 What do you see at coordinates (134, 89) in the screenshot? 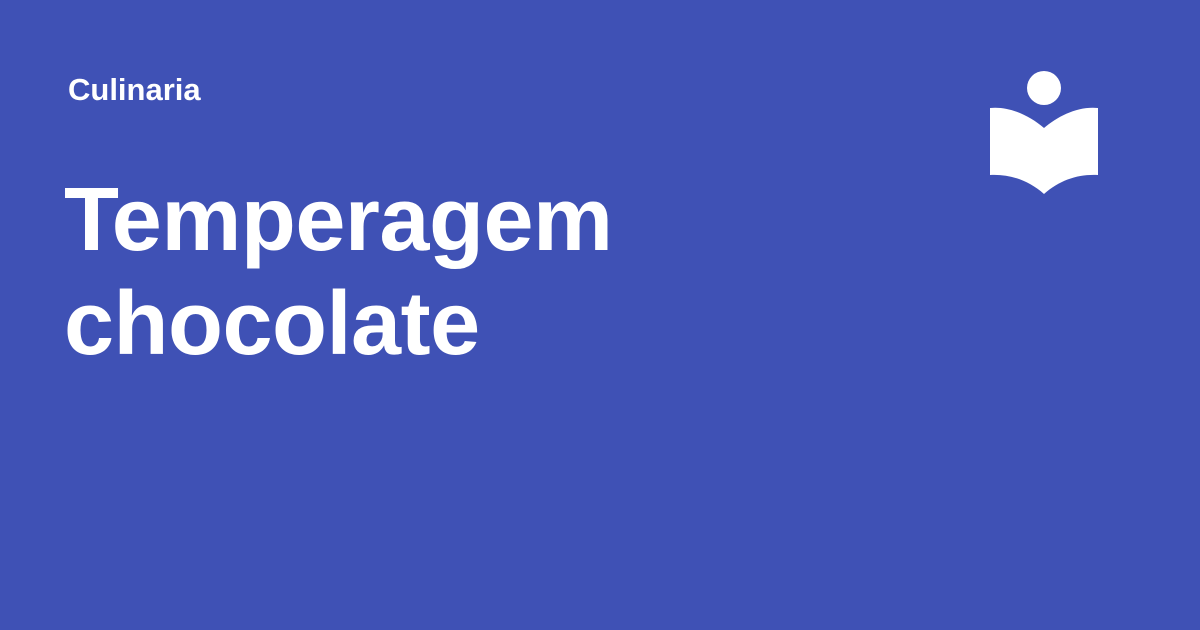
I see `category-label: Culinaria` at bounding box center [134, 89].